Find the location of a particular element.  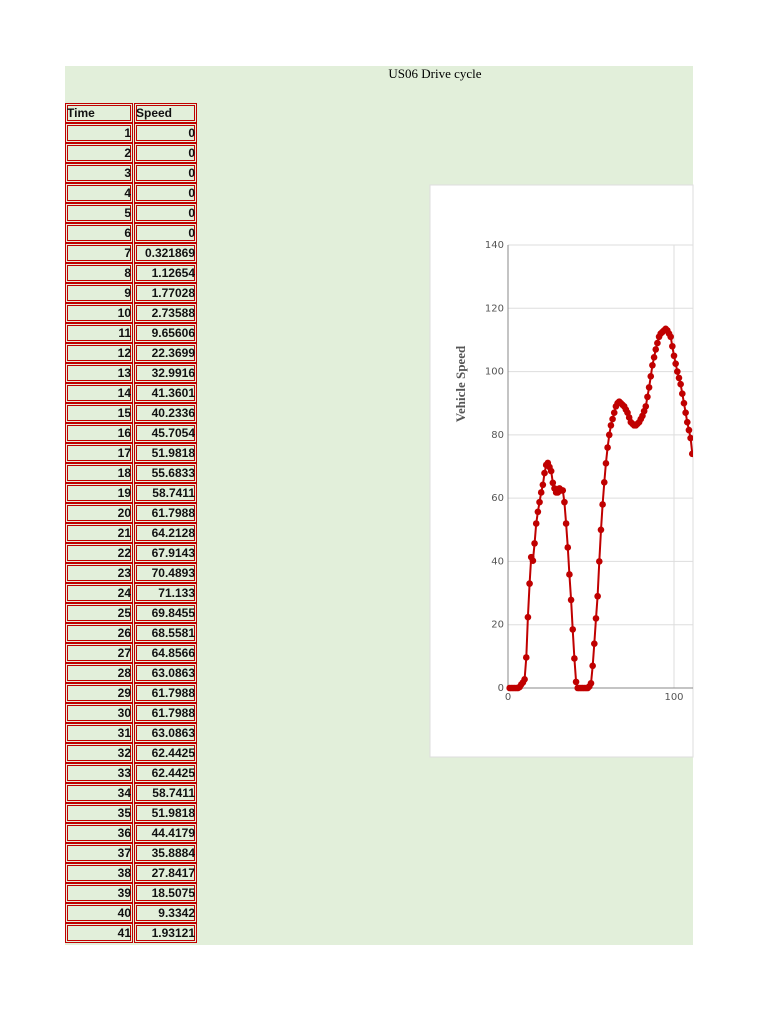

cell-value: 20 is located at coordinates (125, 513).